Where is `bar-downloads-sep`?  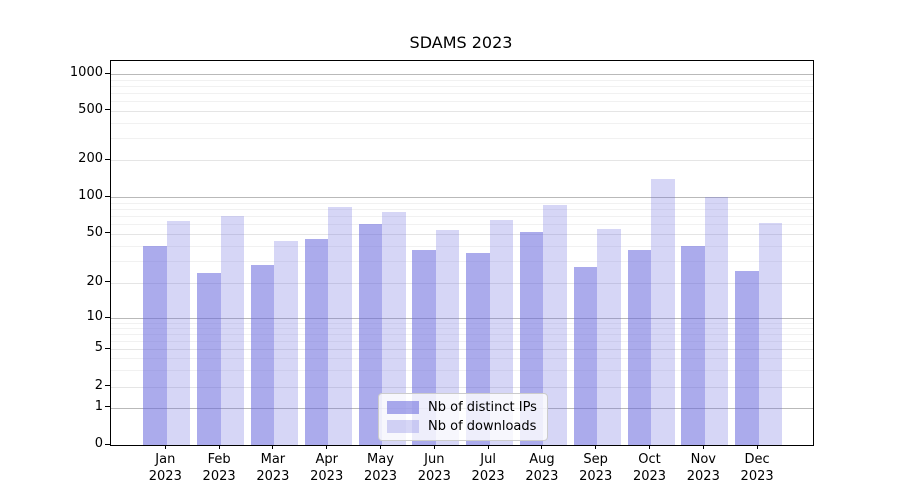 bar-downloads-sep is located at coordinates (609, 336).